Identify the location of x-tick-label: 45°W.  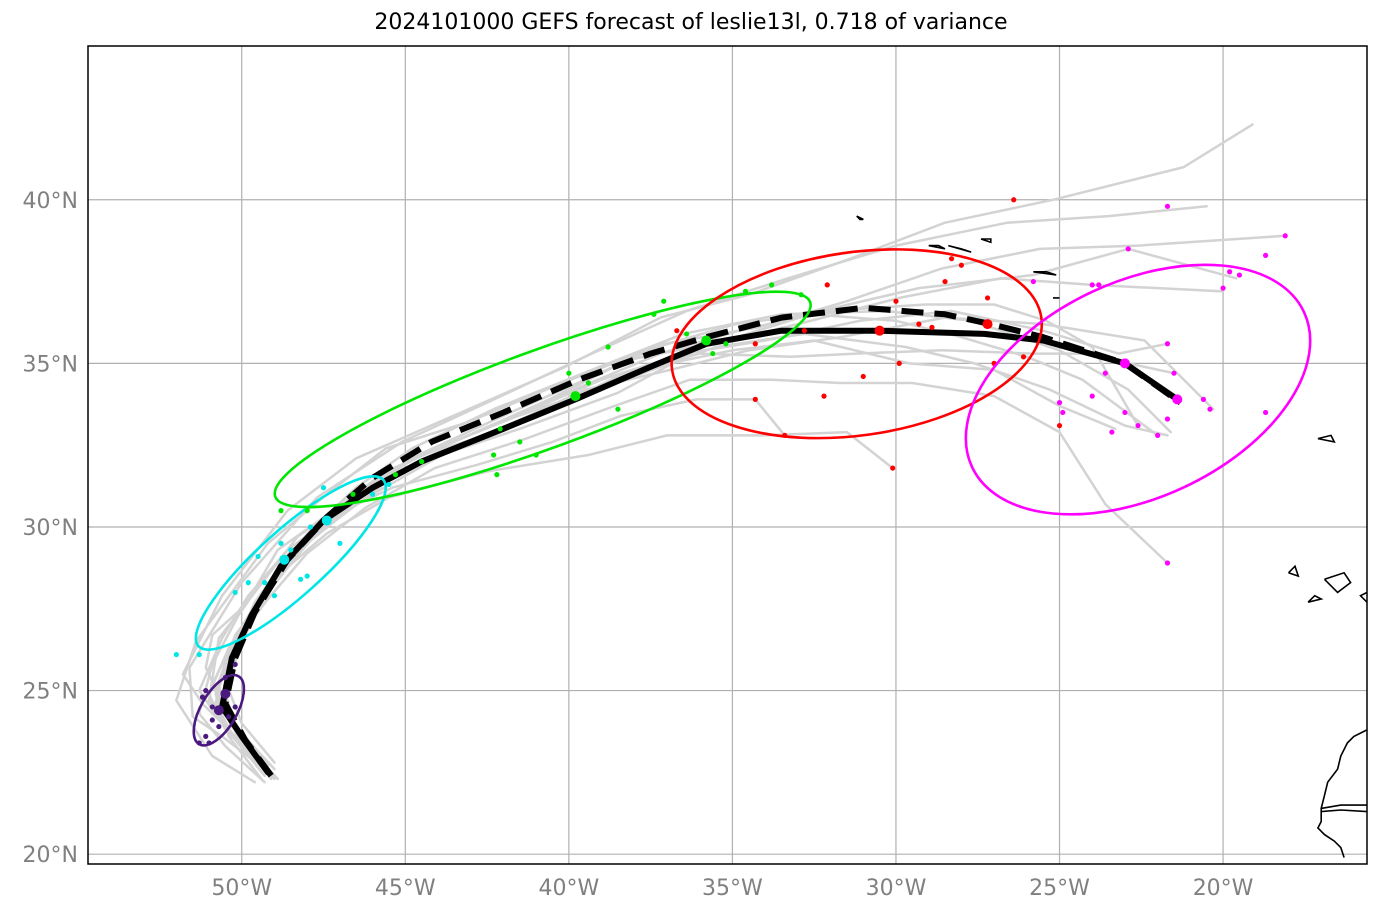
(405, 888).